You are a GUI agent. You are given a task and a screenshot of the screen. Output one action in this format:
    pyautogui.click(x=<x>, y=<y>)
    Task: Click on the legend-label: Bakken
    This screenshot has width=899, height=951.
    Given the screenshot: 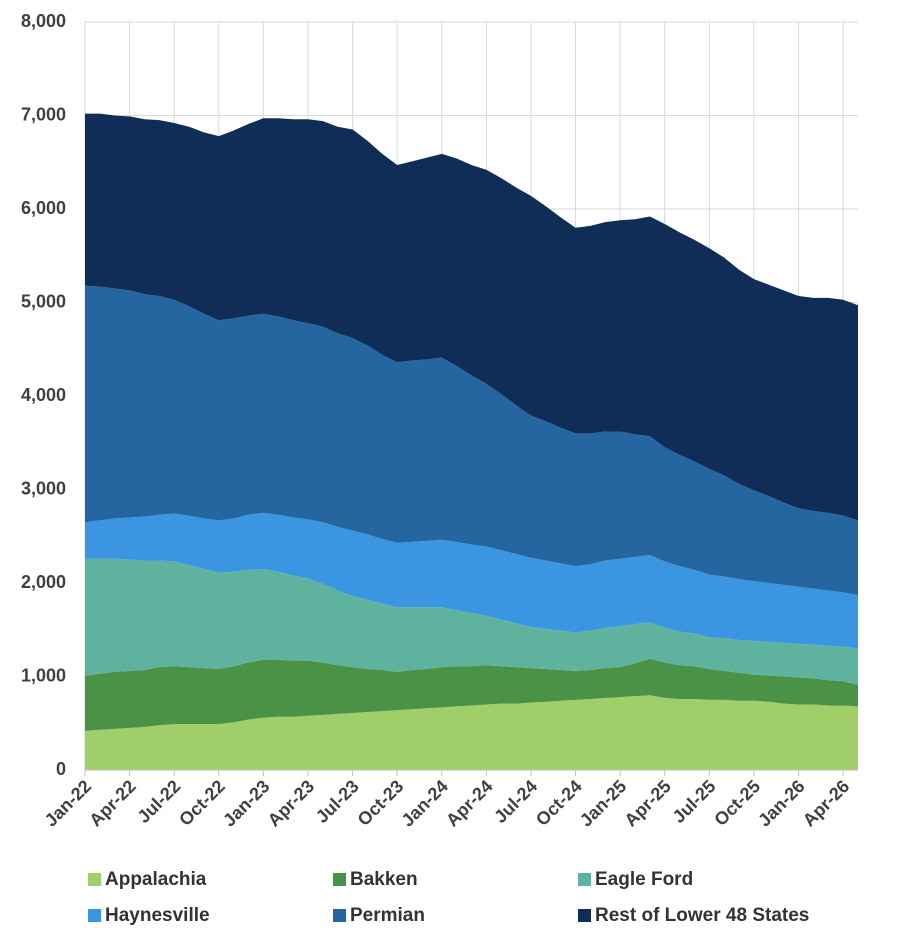 What is the action you would take?
    pyautogui.click(x=384, y=879)
    